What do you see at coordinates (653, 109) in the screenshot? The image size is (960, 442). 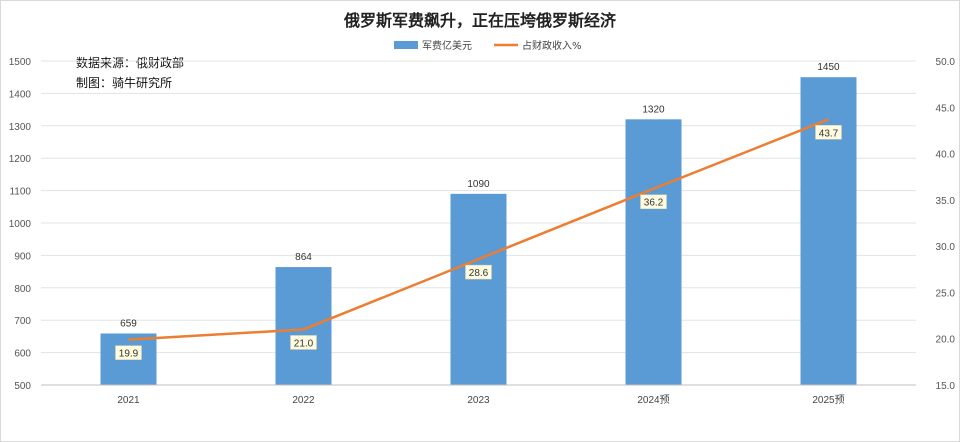 I see `bar-value-label: 1320` at bounding box center [653, 109].